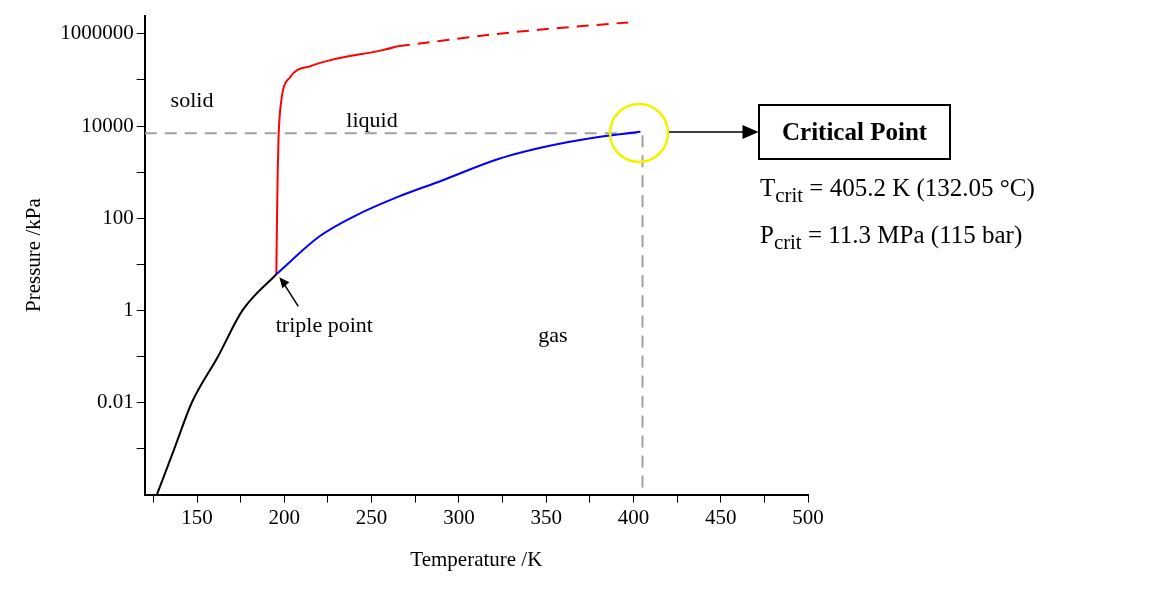  Describe the element at coordinates (33, 254) in the screenshot. I see `y-axis-title: Pressure /kPa` at that location.